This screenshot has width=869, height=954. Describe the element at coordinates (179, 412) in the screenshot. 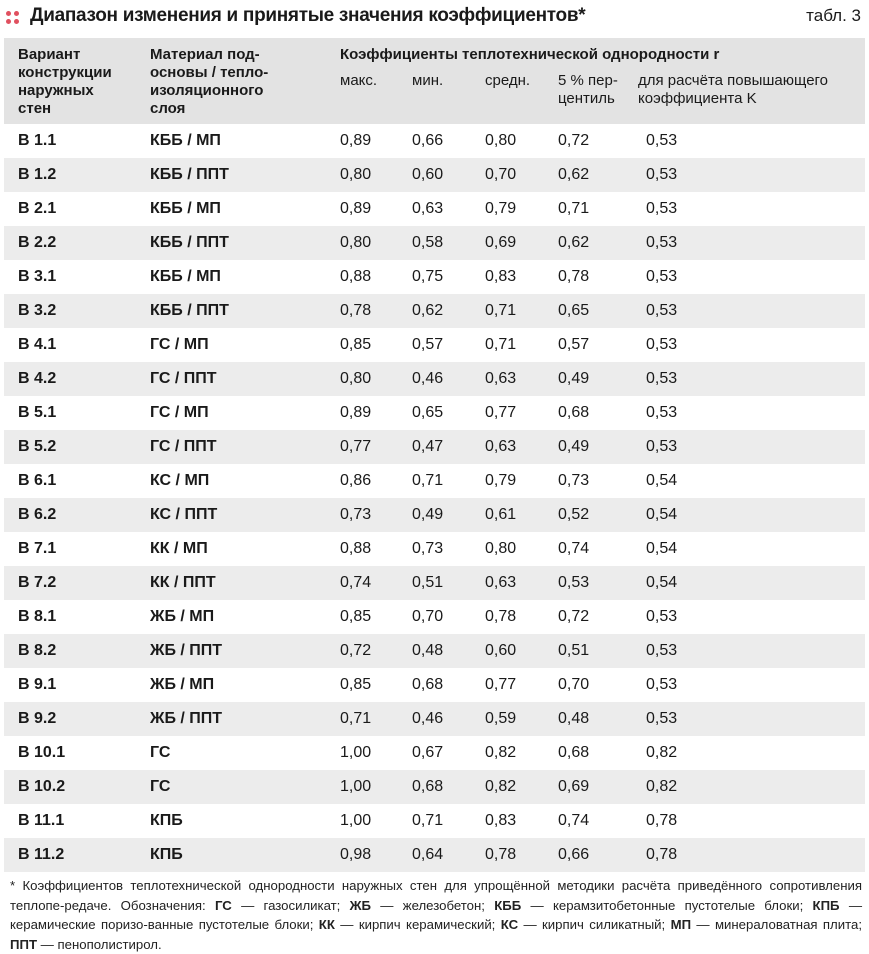

I see `cell-material: ГС / МП` at that location.